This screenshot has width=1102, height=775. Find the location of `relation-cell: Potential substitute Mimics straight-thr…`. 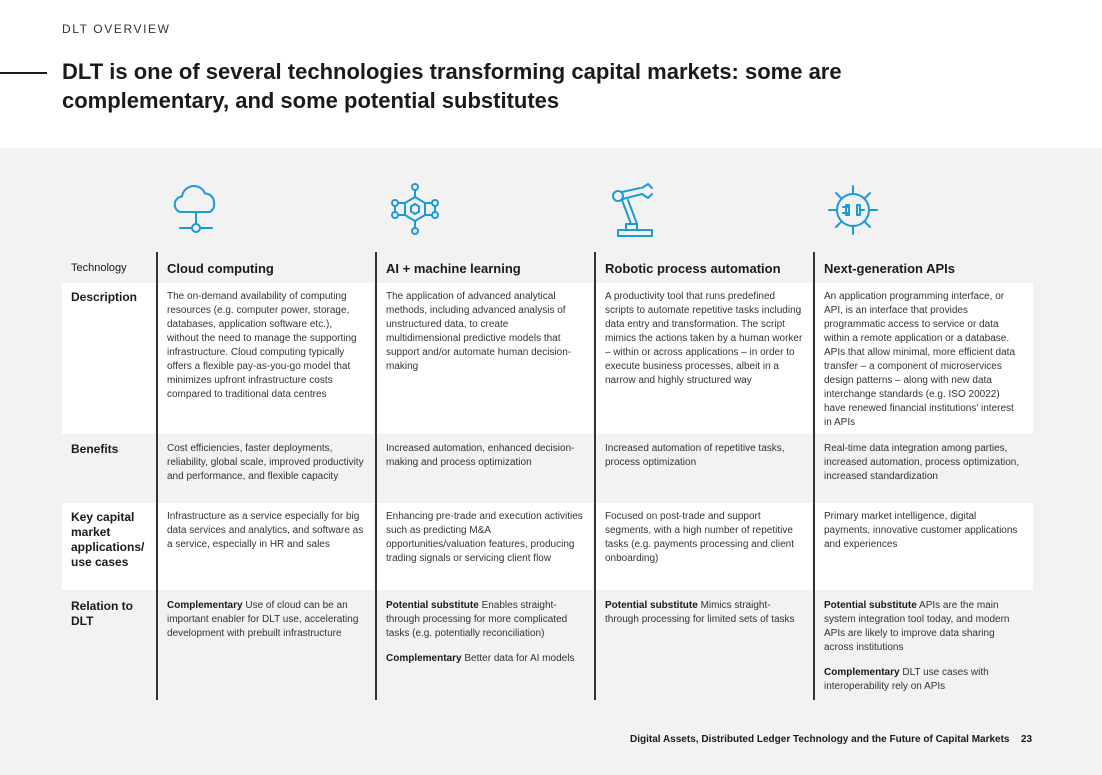

relation-cell: Potential substitute Mimics straight-thr… is located at coordinates (704, 646).